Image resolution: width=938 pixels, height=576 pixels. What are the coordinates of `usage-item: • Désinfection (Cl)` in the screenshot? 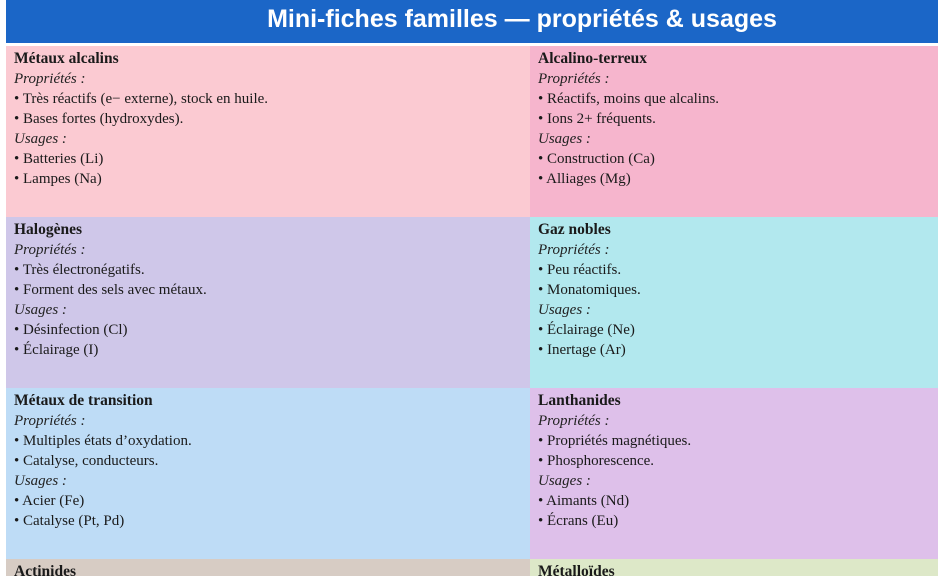 It's located at (71, 330).